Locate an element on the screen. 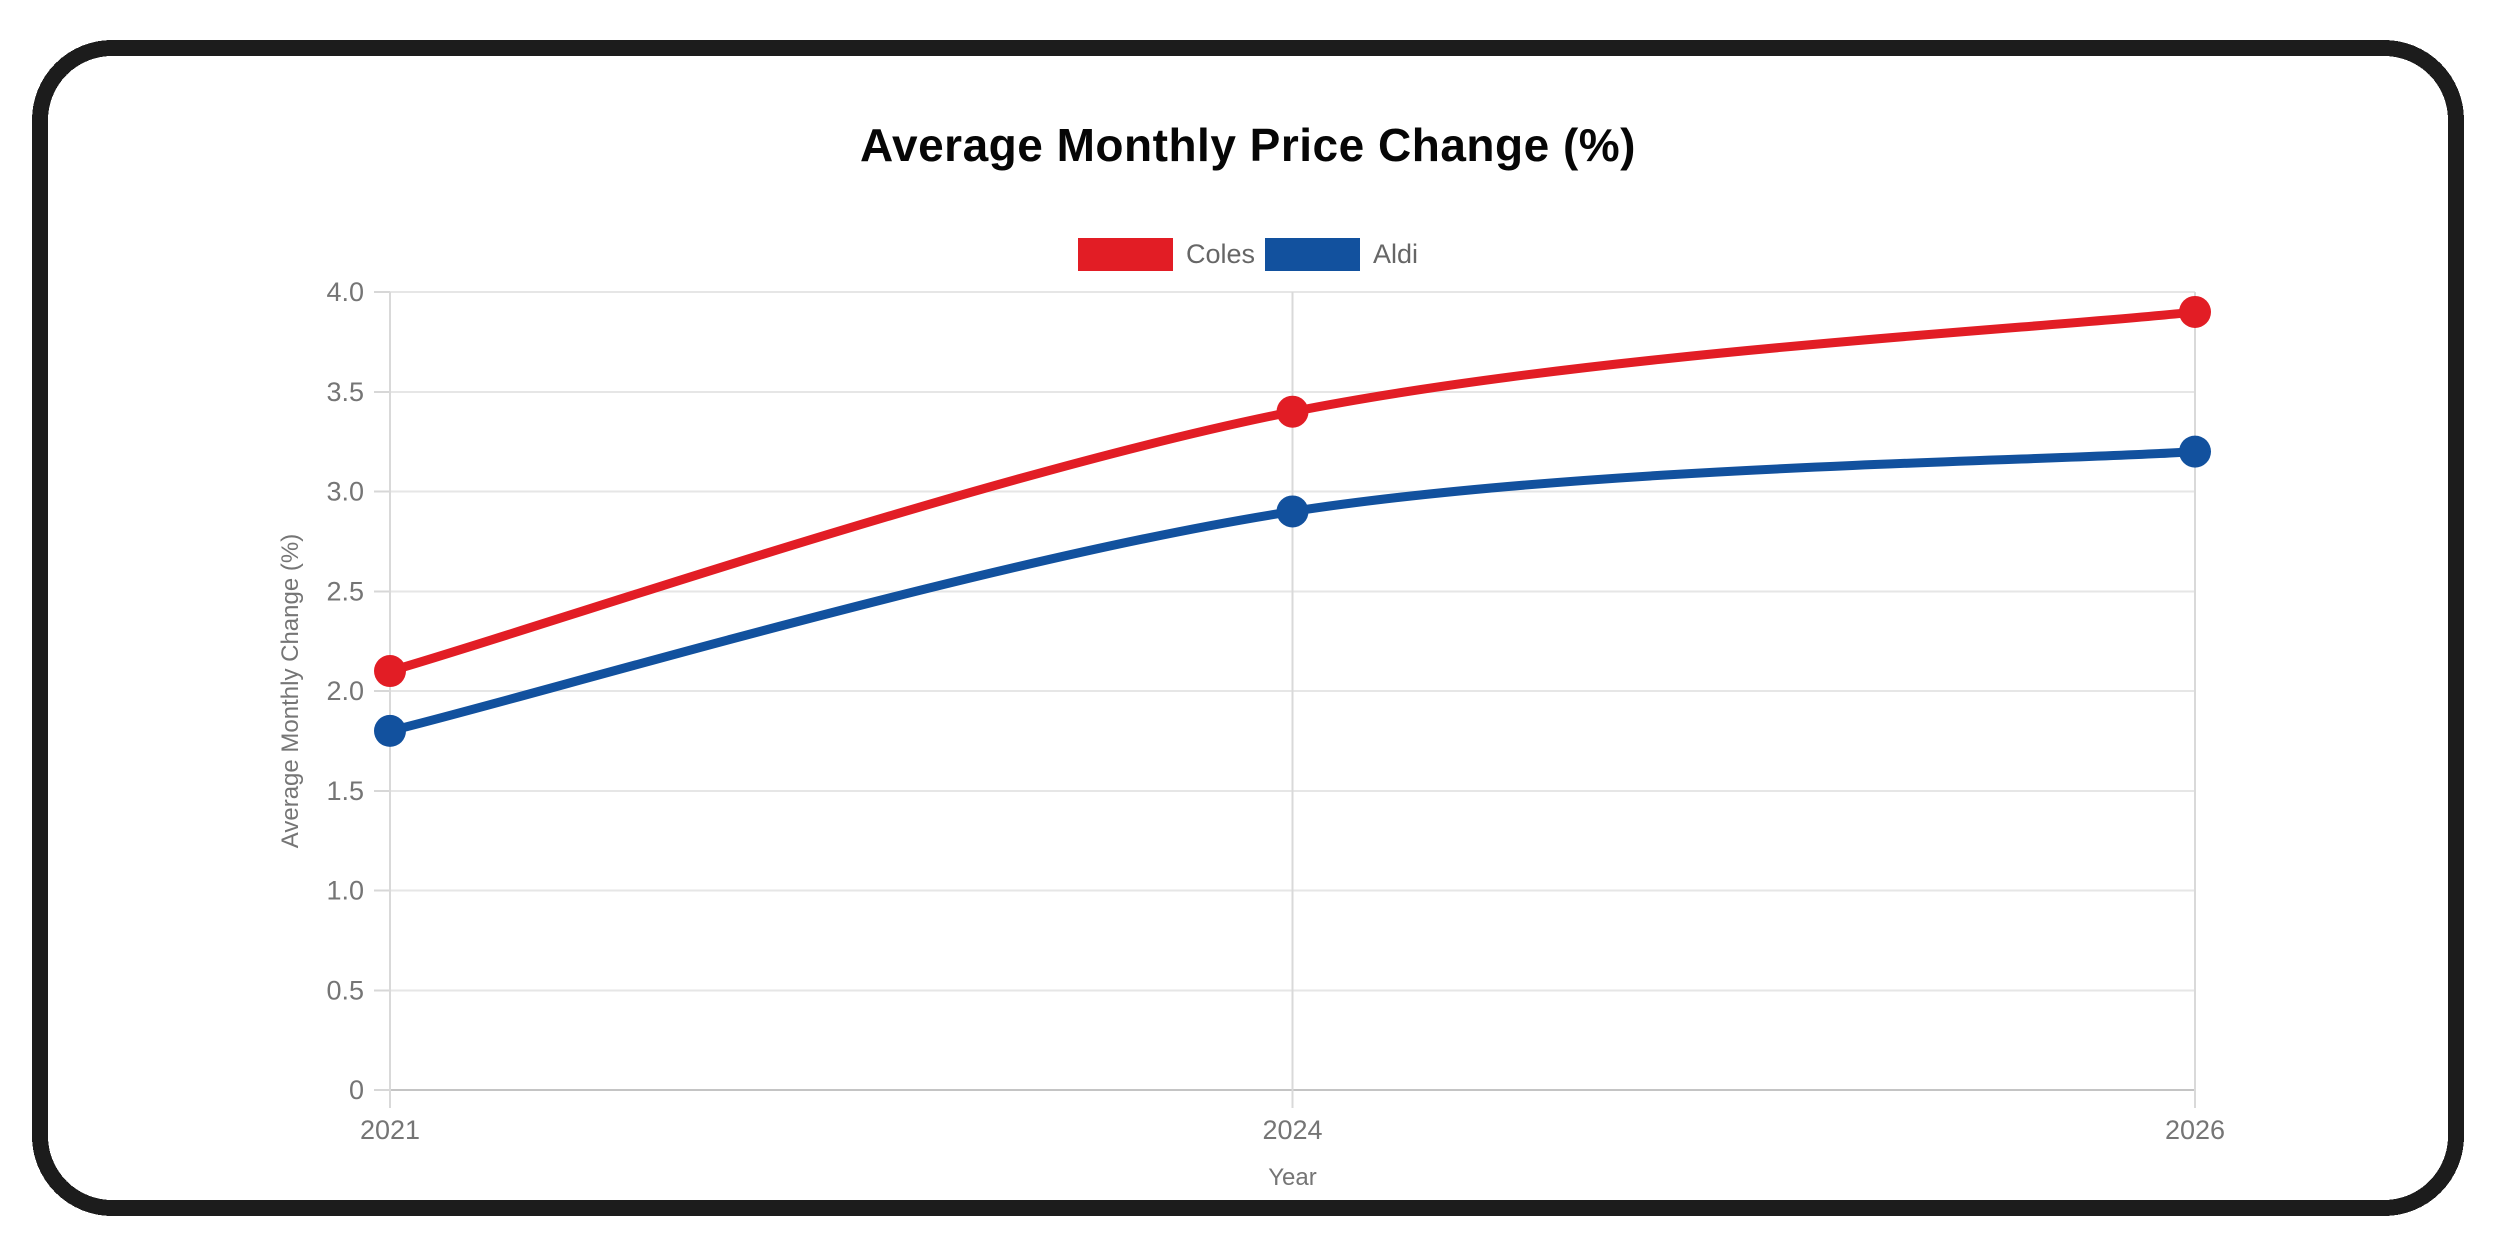 This screenshot has height=1240, width=2497. legend-label-aldi: Aldi is located at coordinates (1396, 254).